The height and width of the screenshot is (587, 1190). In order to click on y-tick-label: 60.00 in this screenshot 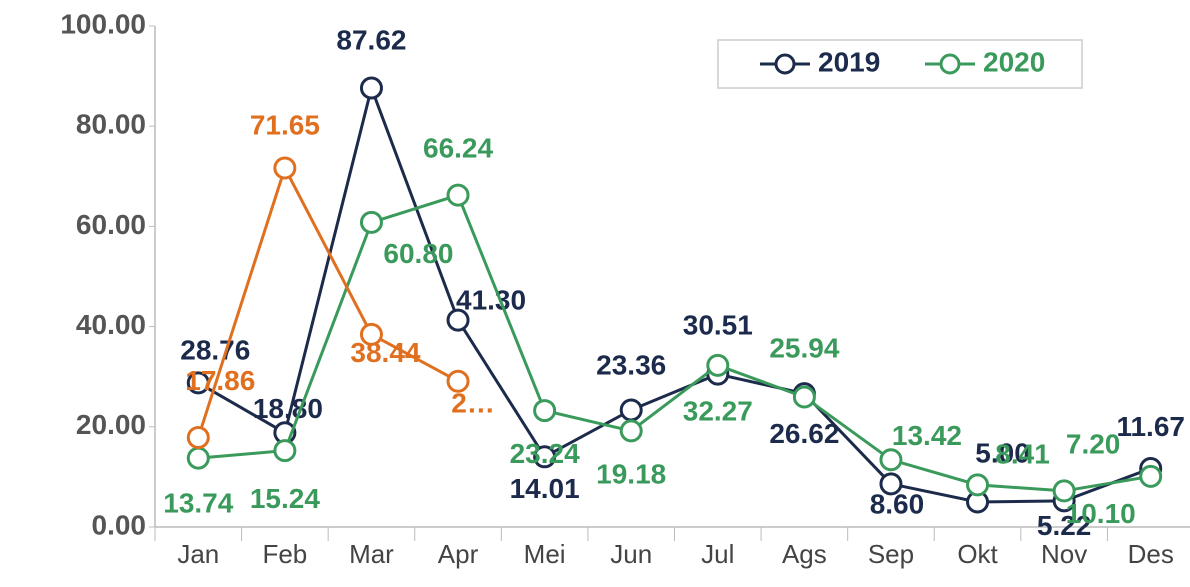, I will do `click(111, 224)`.